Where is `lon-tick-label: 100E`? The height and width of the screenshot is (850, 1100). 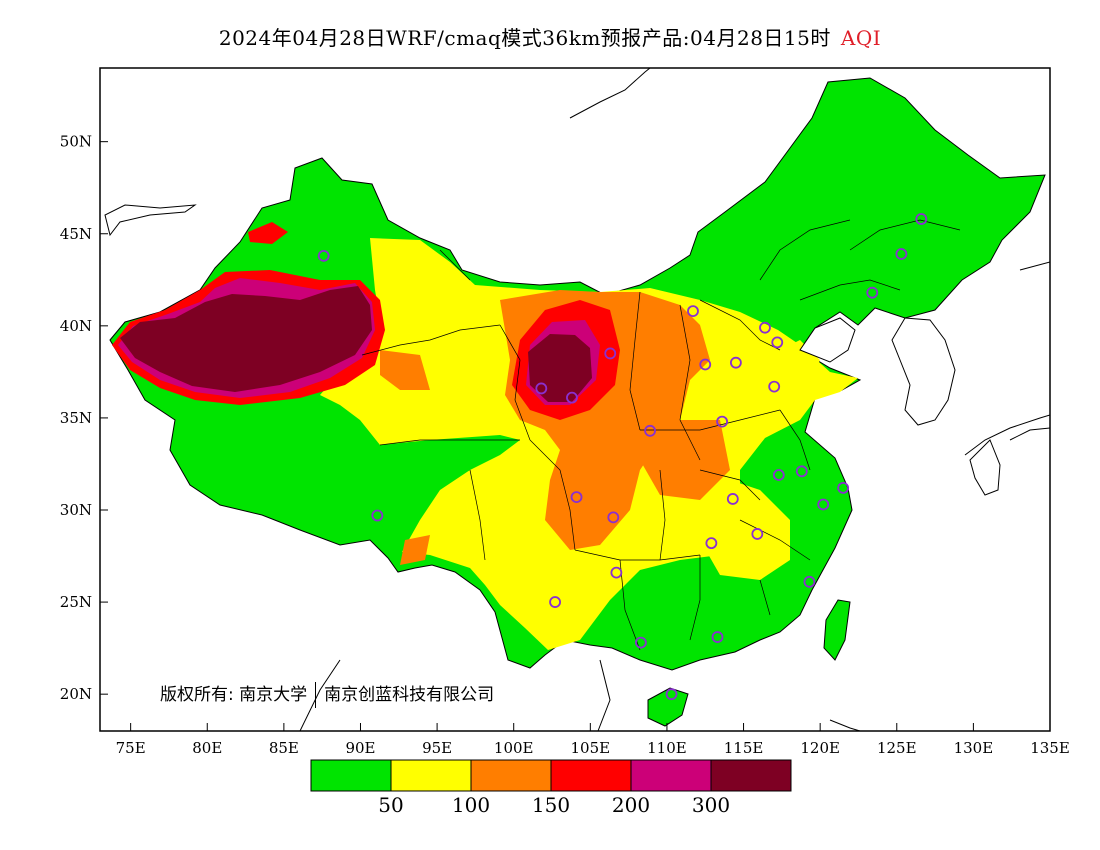 lon-tick-label: 100E is located at coordinates (514, 748).